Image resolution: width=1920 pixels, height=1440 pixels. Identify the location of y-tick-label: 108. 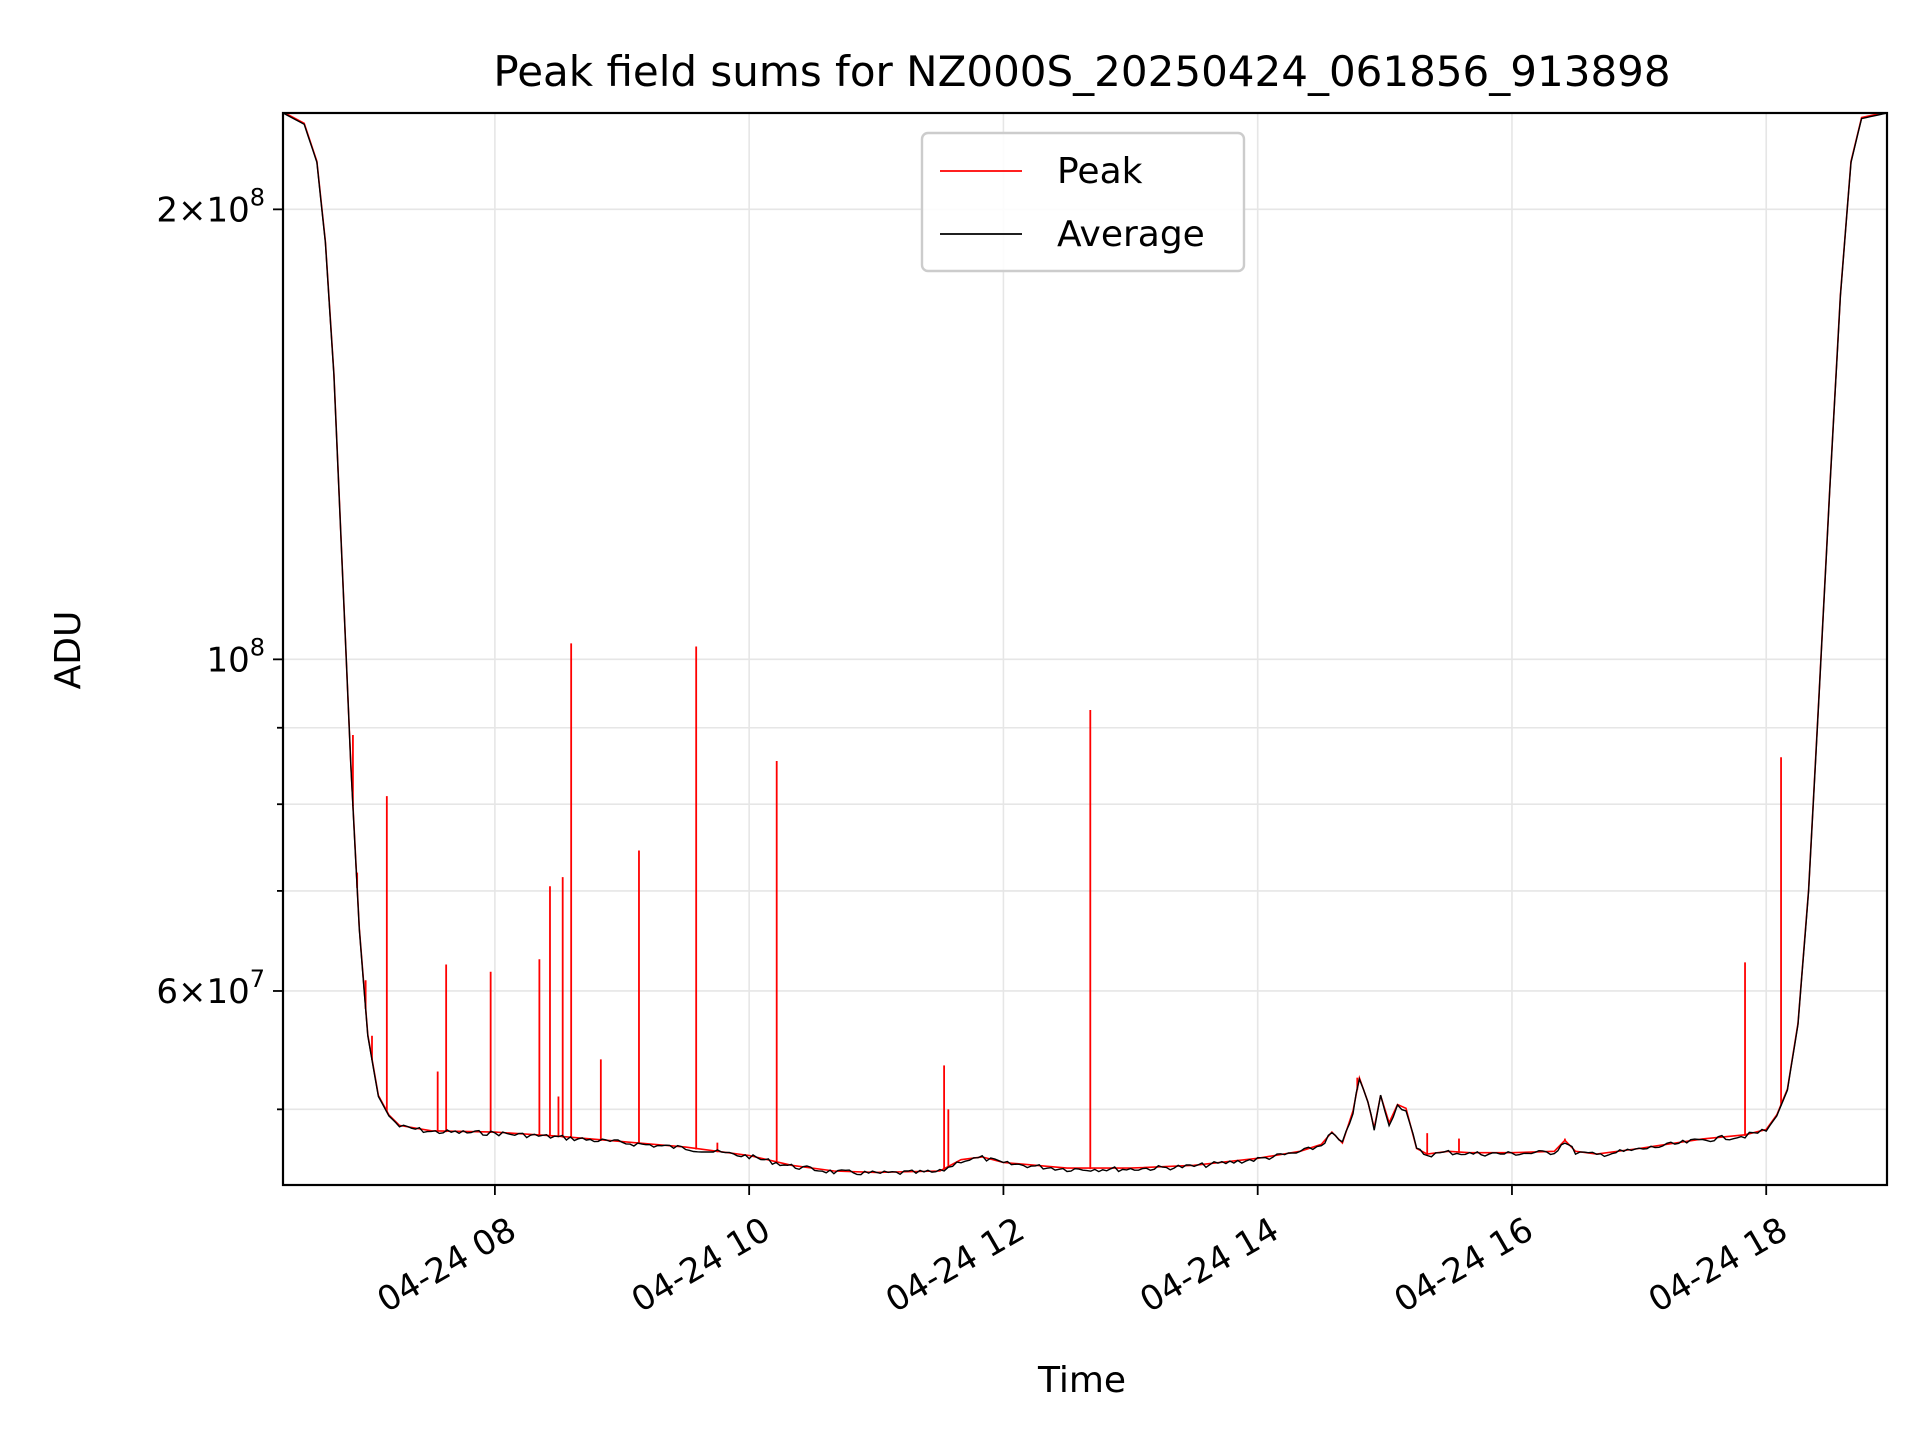
(235, 656).